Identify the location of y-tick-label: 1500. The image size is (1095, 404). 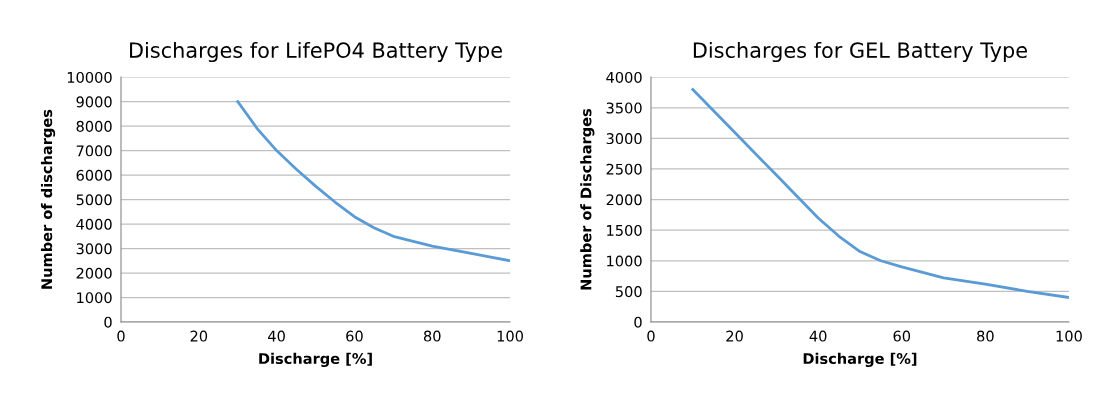
(624, 230).